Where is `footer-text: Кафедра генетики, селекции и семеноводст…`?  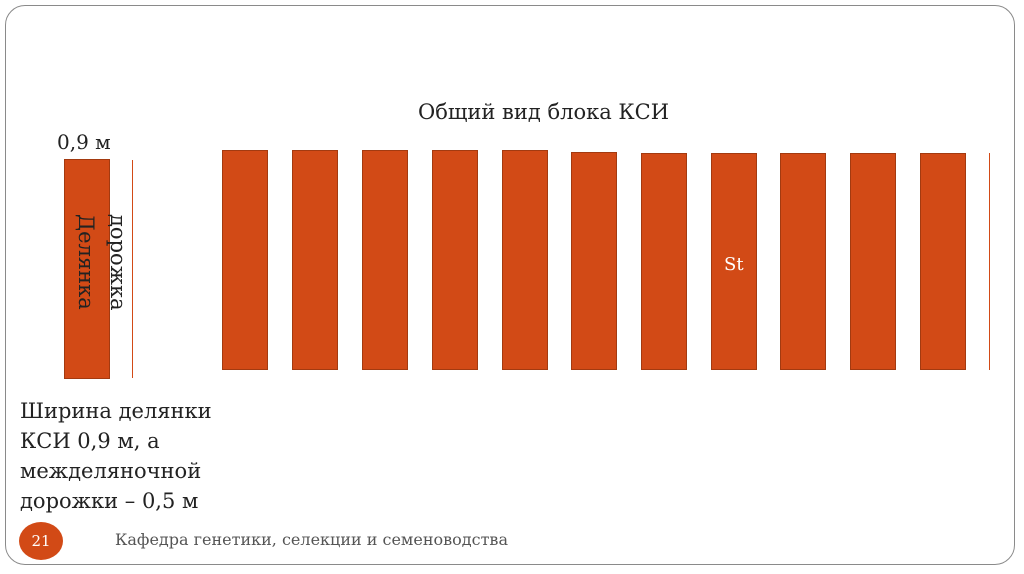
footer-text: Кафедра генетики, селекции и семеноводст… is located at coordinates (311, 539).